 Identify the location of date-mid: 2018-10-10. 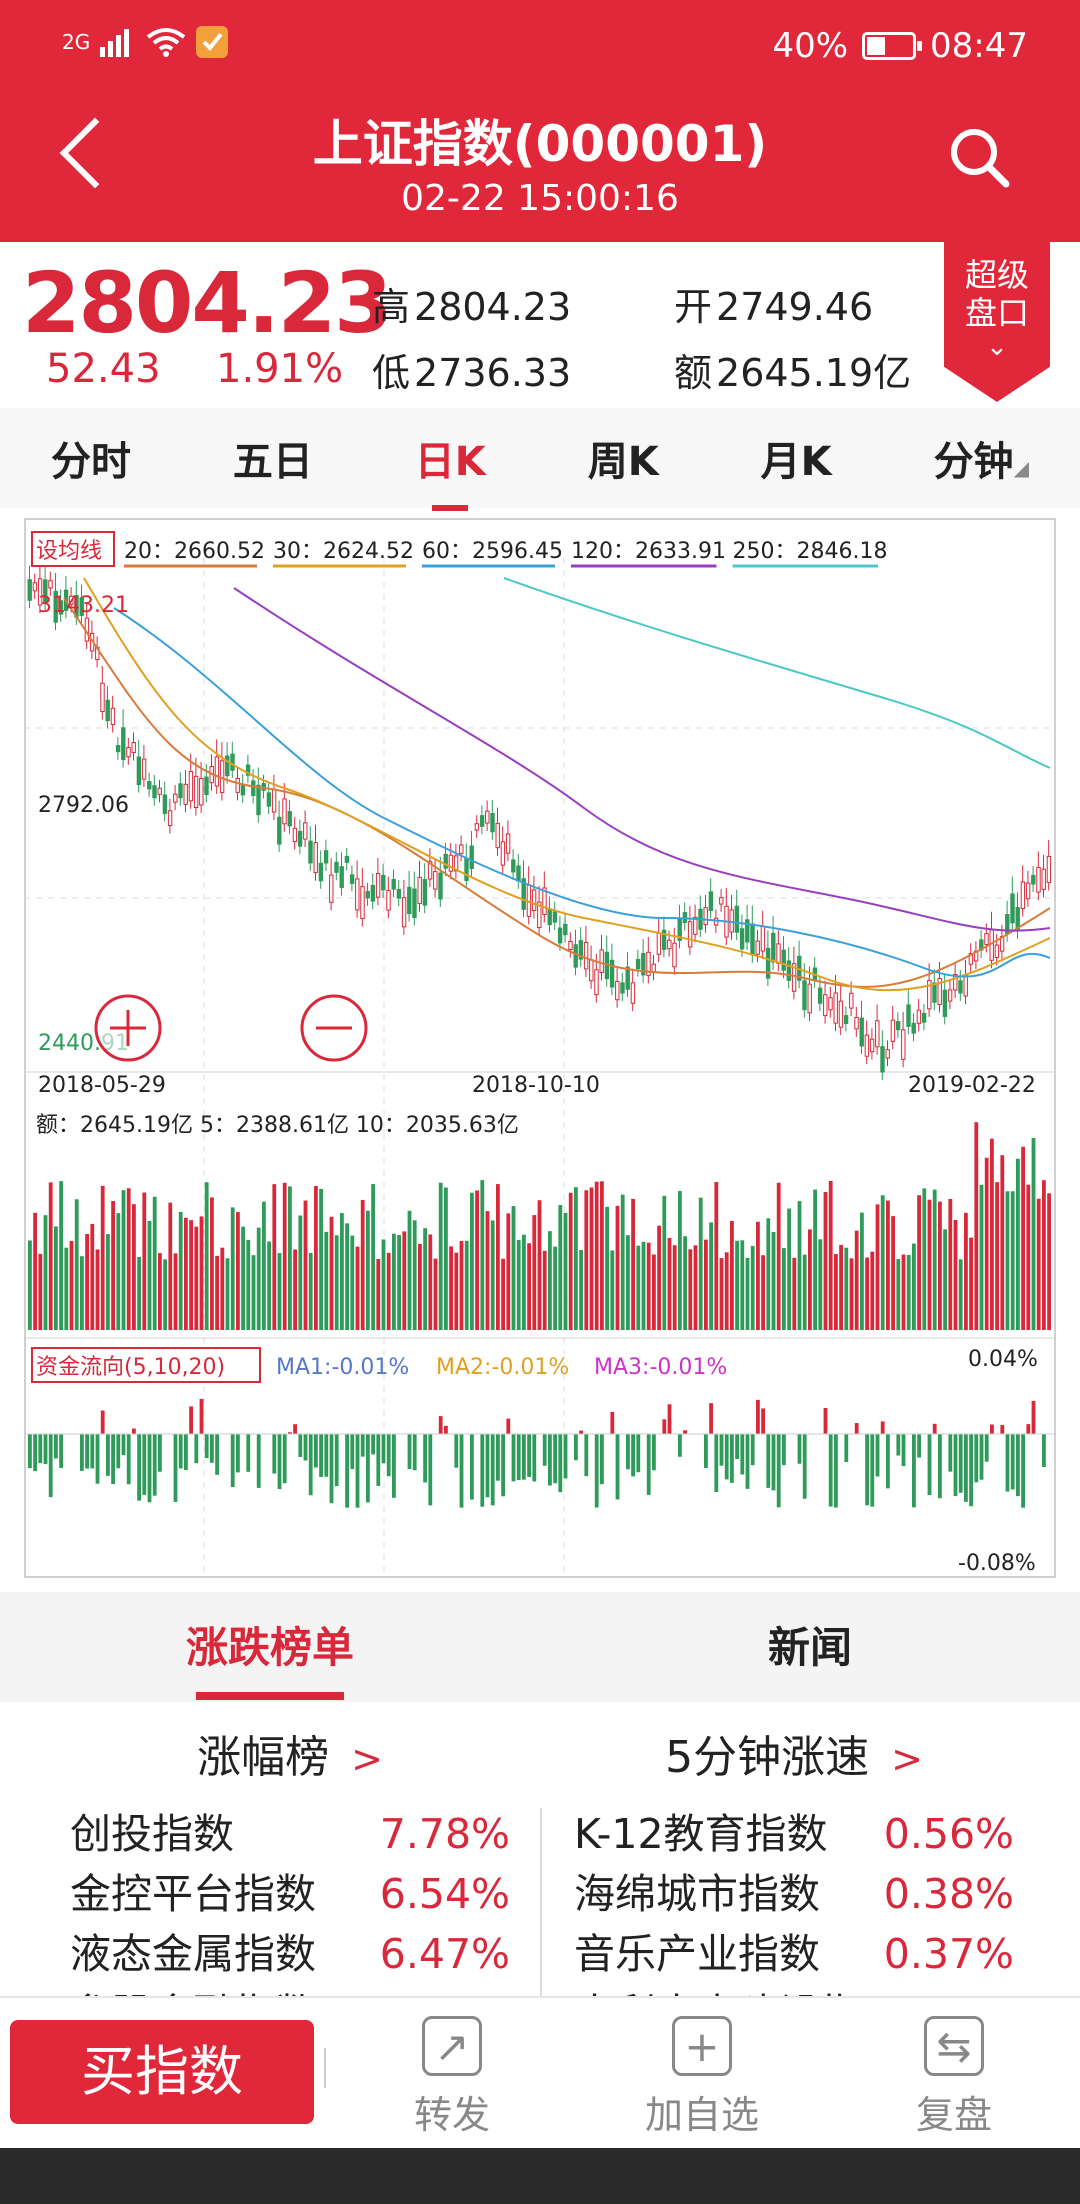
(536, 1085).